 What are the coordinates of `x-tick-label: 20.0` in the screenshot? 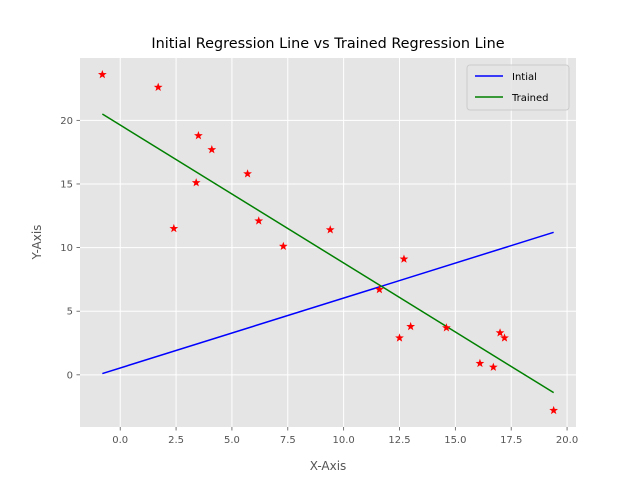 It's located at (567, 440).